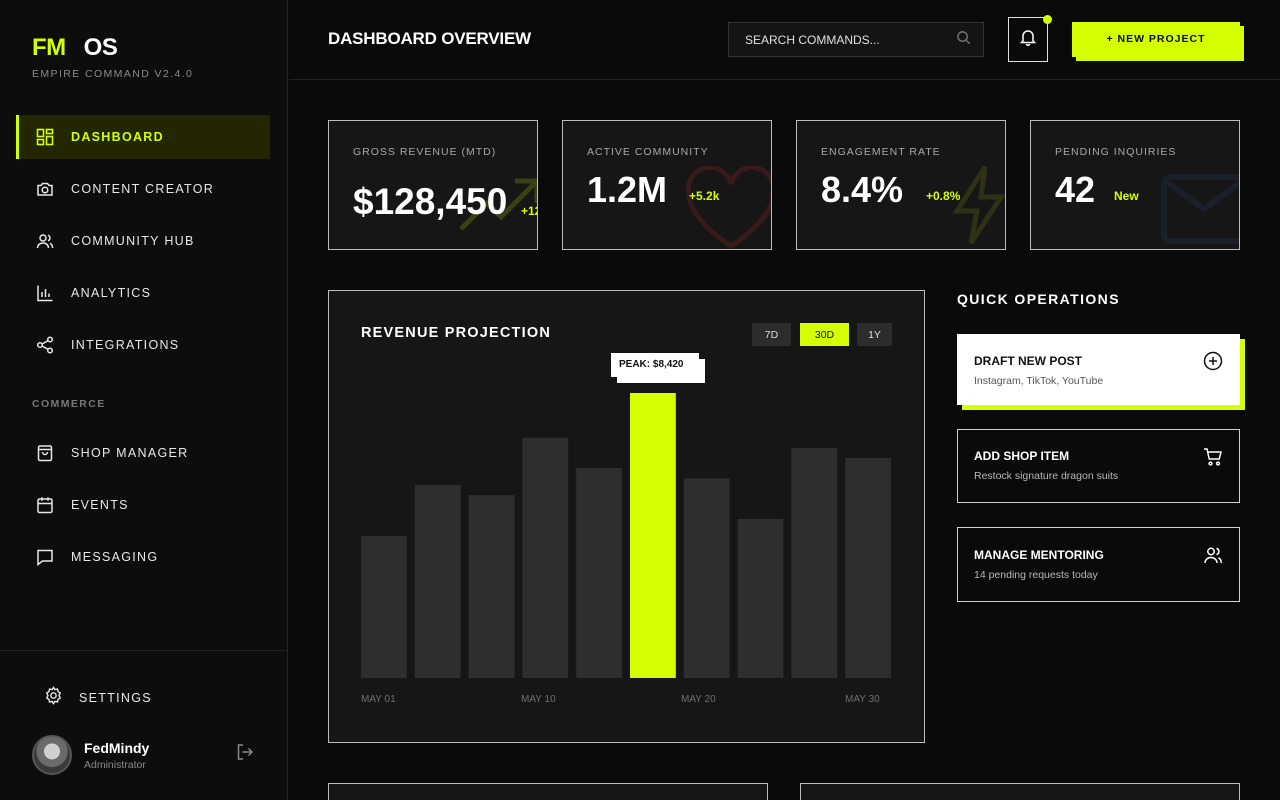 This screenshot has width=1280, height=800. I want to click on sidebar-item-analytics: ANALYTICS, so click(143, 293).